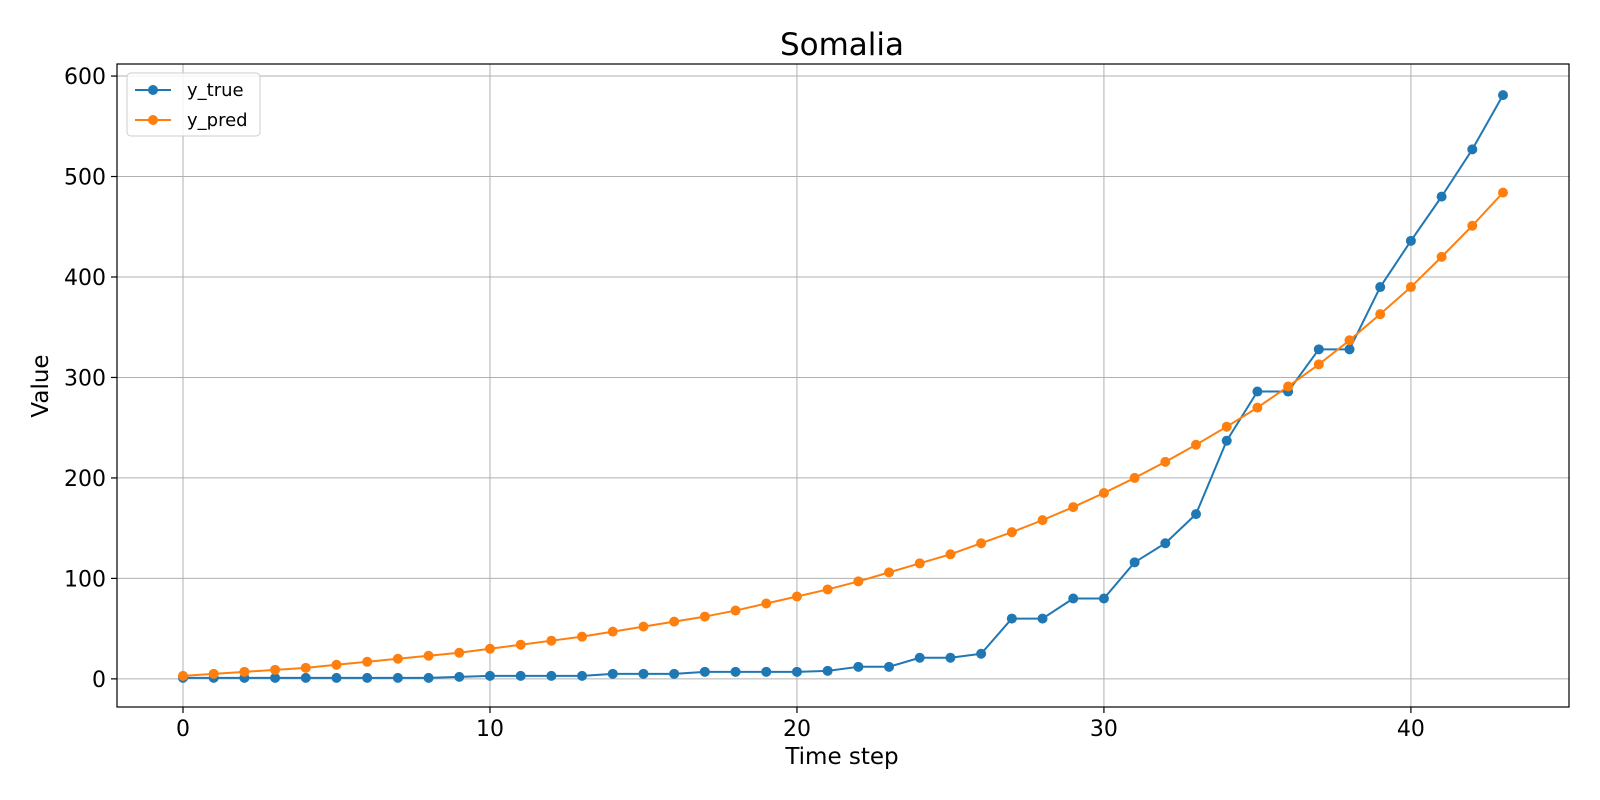 This screenshot has width=1600, height=800. Describe the element at coordinates (99, 680) in the screenshot. I see `y-tick-label: 0` at that location.